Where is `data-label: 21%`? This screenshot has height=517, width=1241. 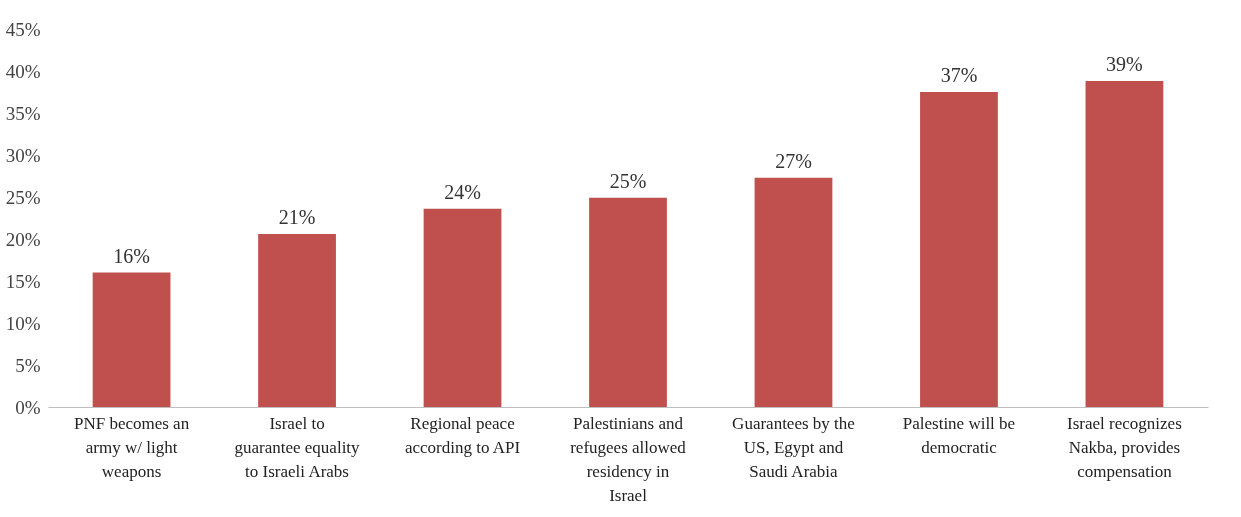 data-label: 21% is located at coordinates (297, 216).